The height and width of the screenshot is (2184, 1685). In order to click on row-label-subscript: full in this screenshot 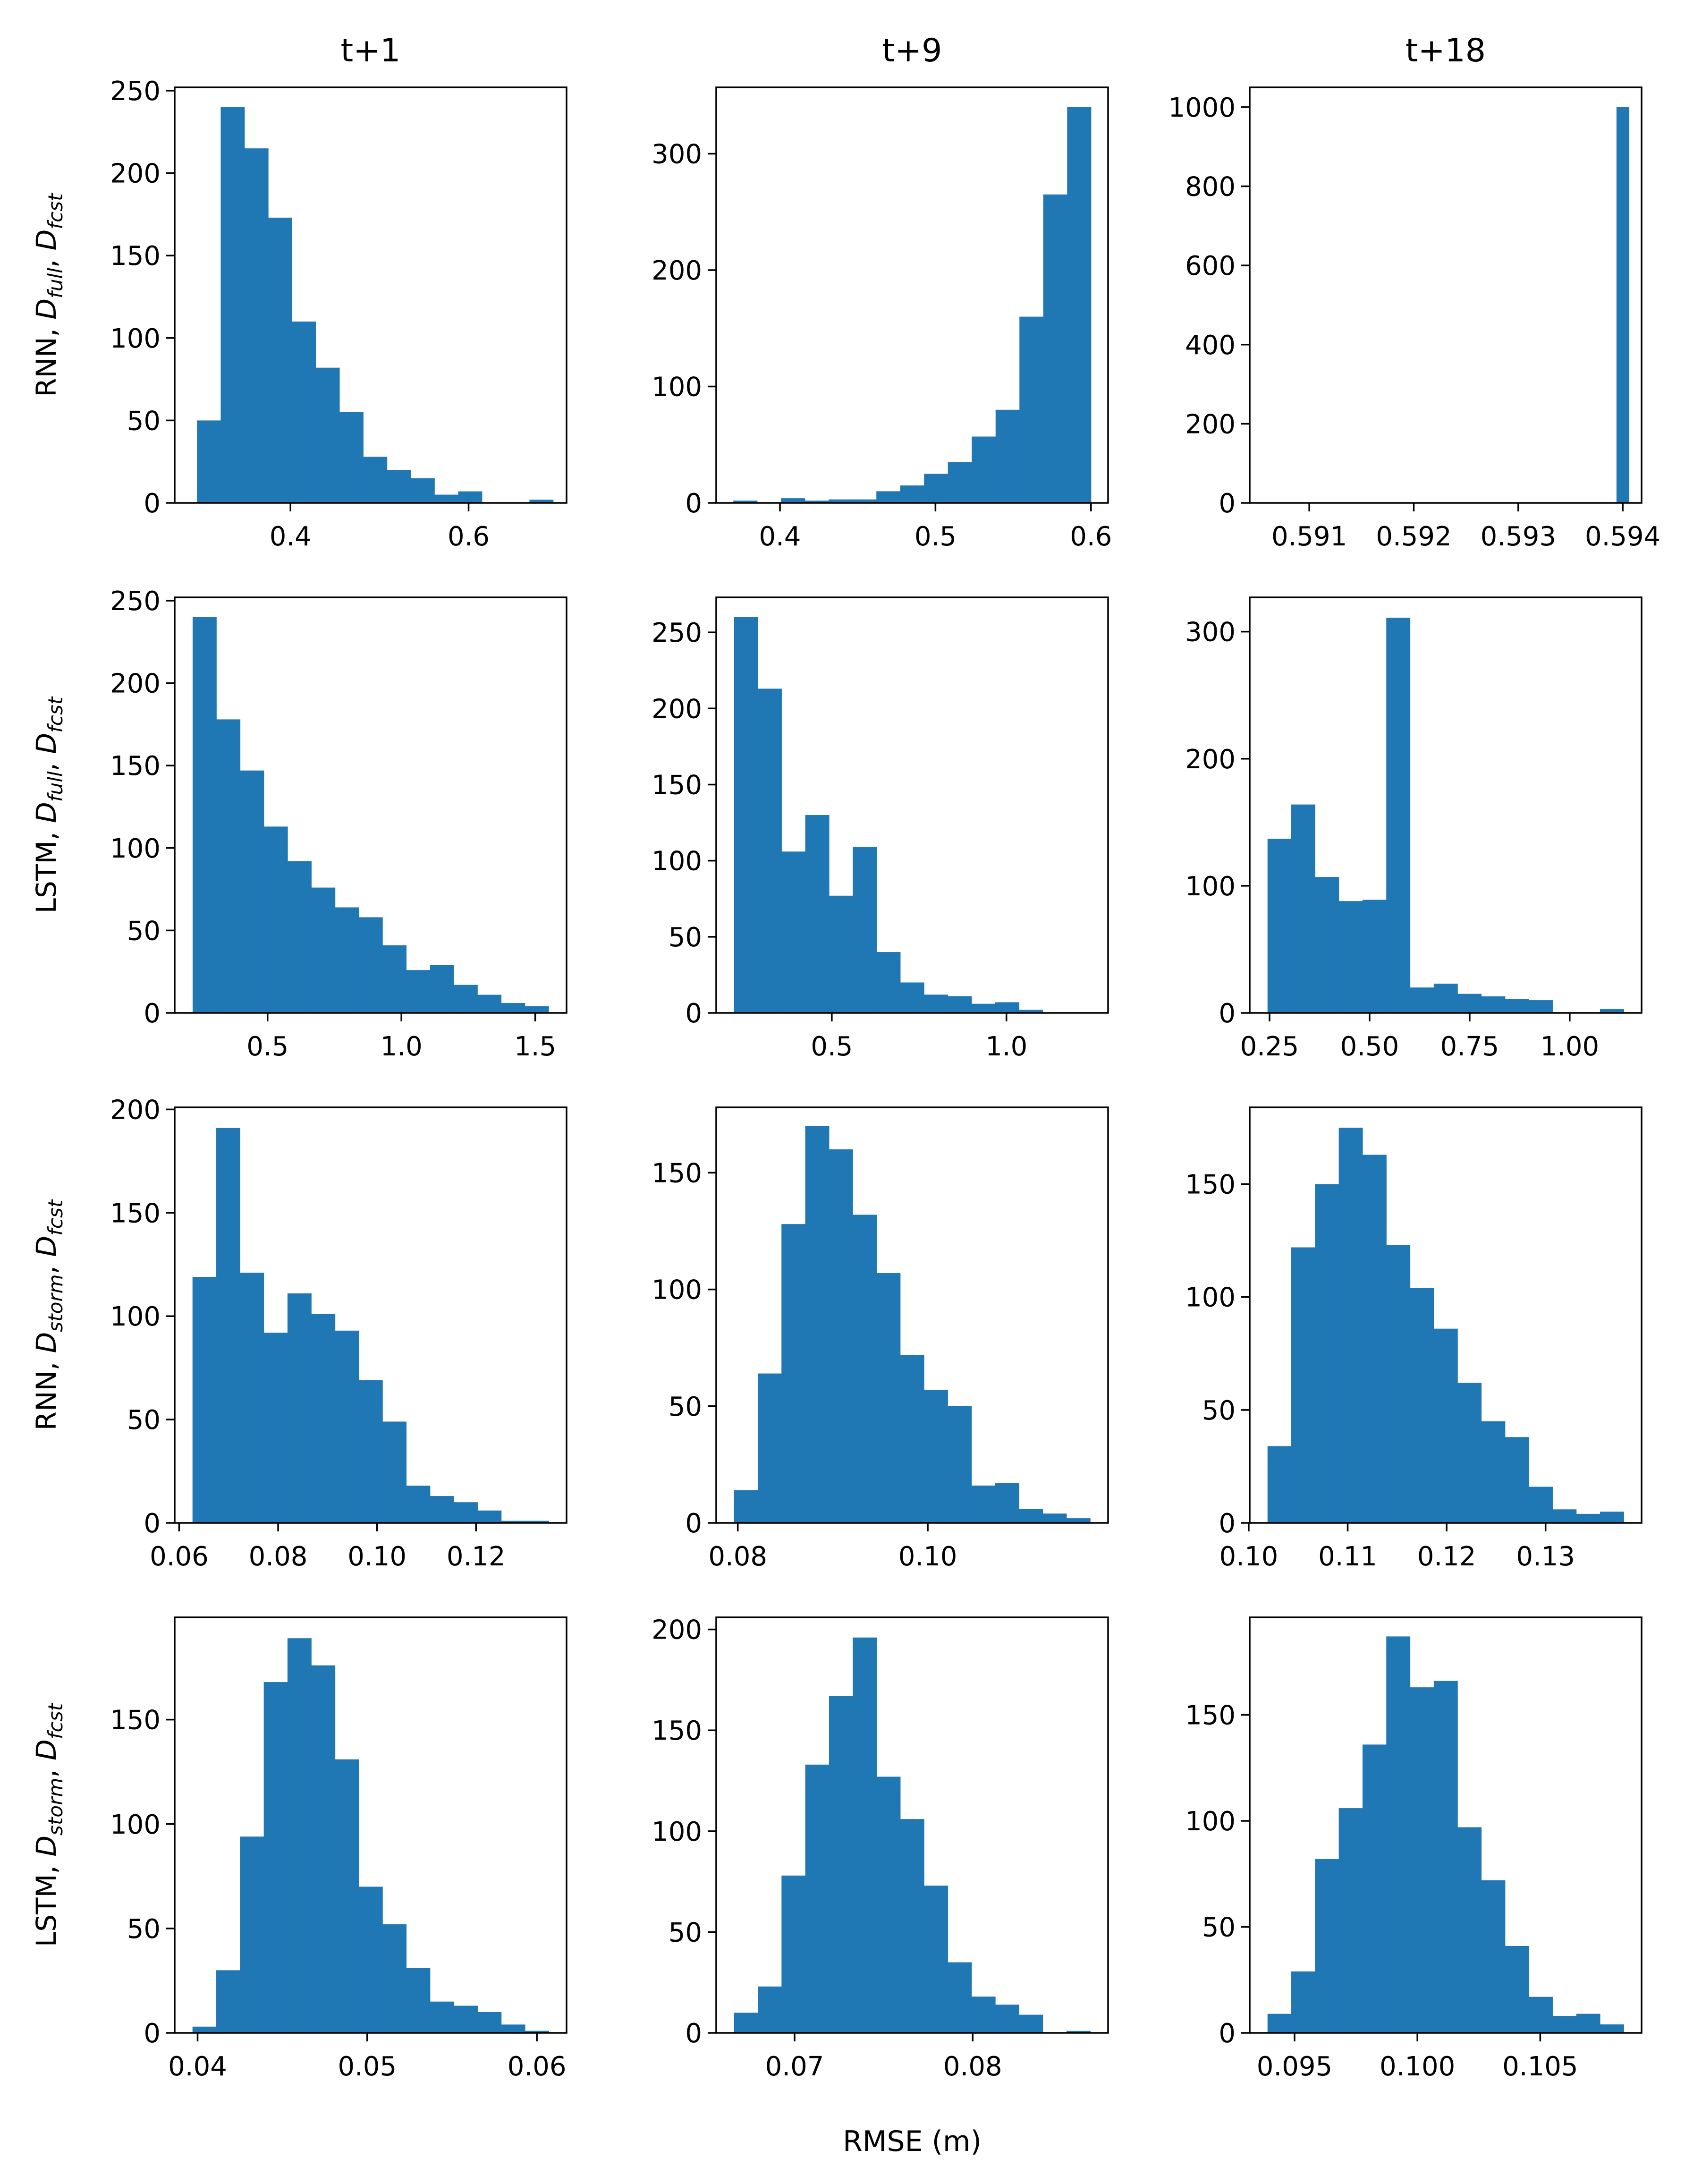, I will do `click(55, 786)`.